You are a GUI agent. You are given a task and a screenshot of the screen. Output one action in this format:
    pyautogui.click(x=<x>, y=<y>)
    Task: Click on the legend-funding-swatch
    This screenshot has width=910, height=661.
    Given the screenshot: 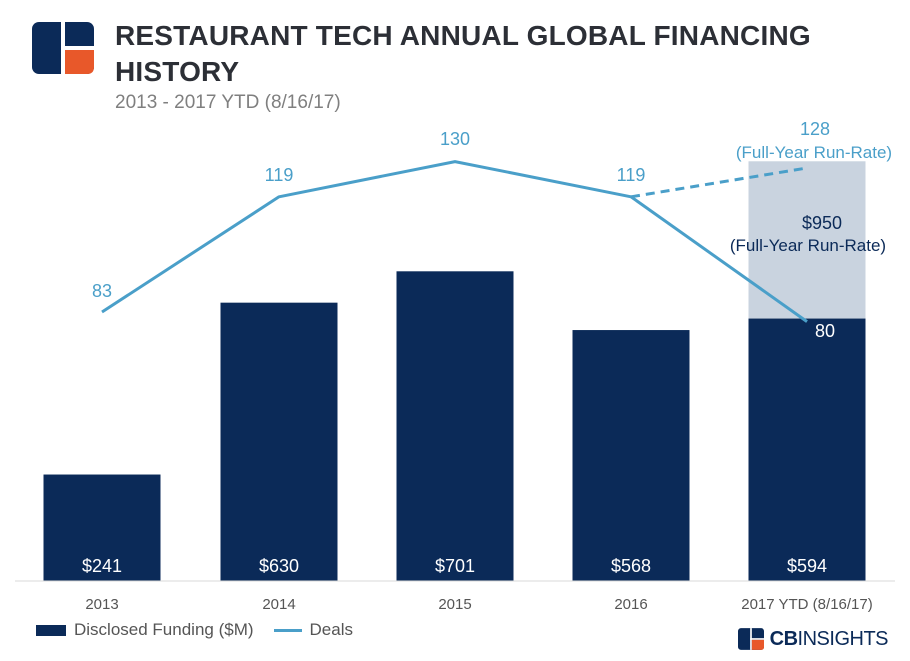 What is the action you would take?
    pyautogui.click(x=51, y=630)
    